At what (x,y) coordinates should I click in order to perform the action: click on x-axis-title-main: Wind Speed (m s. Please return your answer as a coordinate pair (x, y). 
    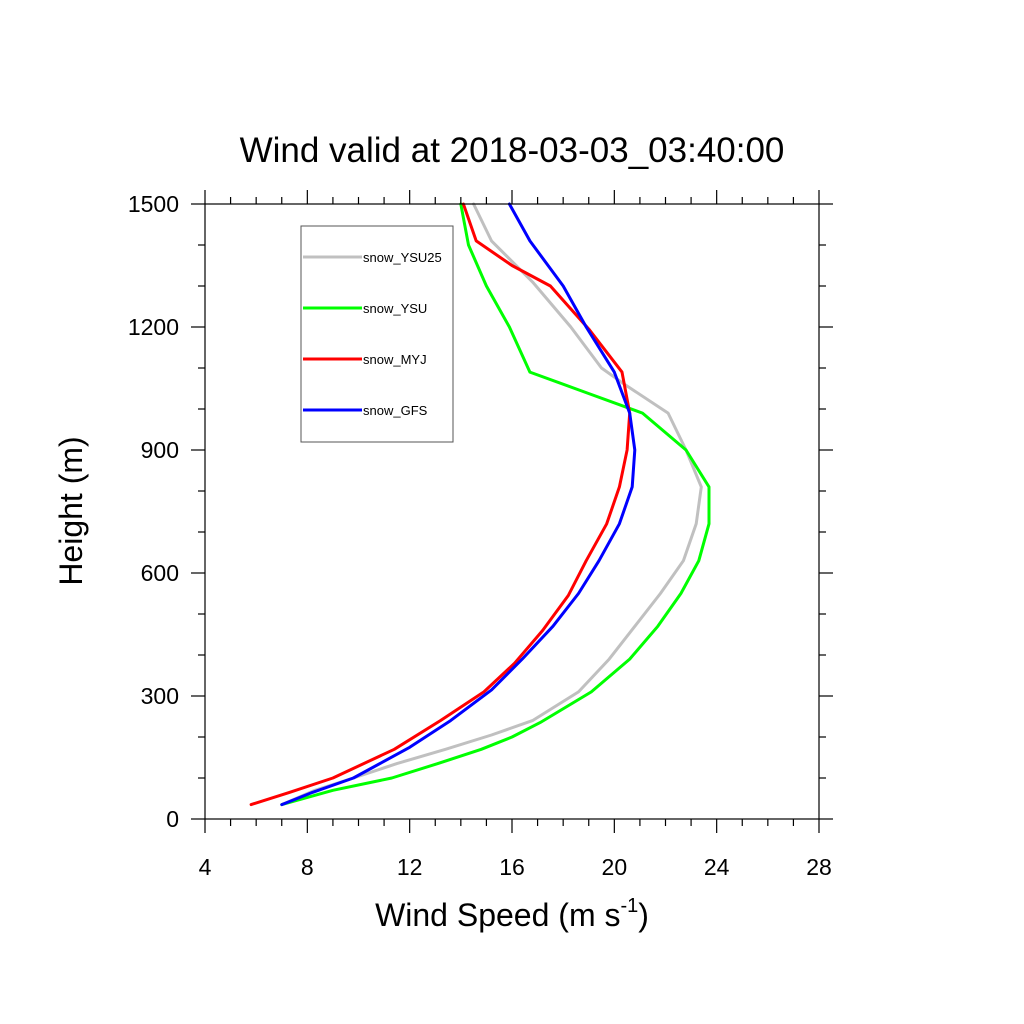
    Looking at the image, I should click on (497, 915).